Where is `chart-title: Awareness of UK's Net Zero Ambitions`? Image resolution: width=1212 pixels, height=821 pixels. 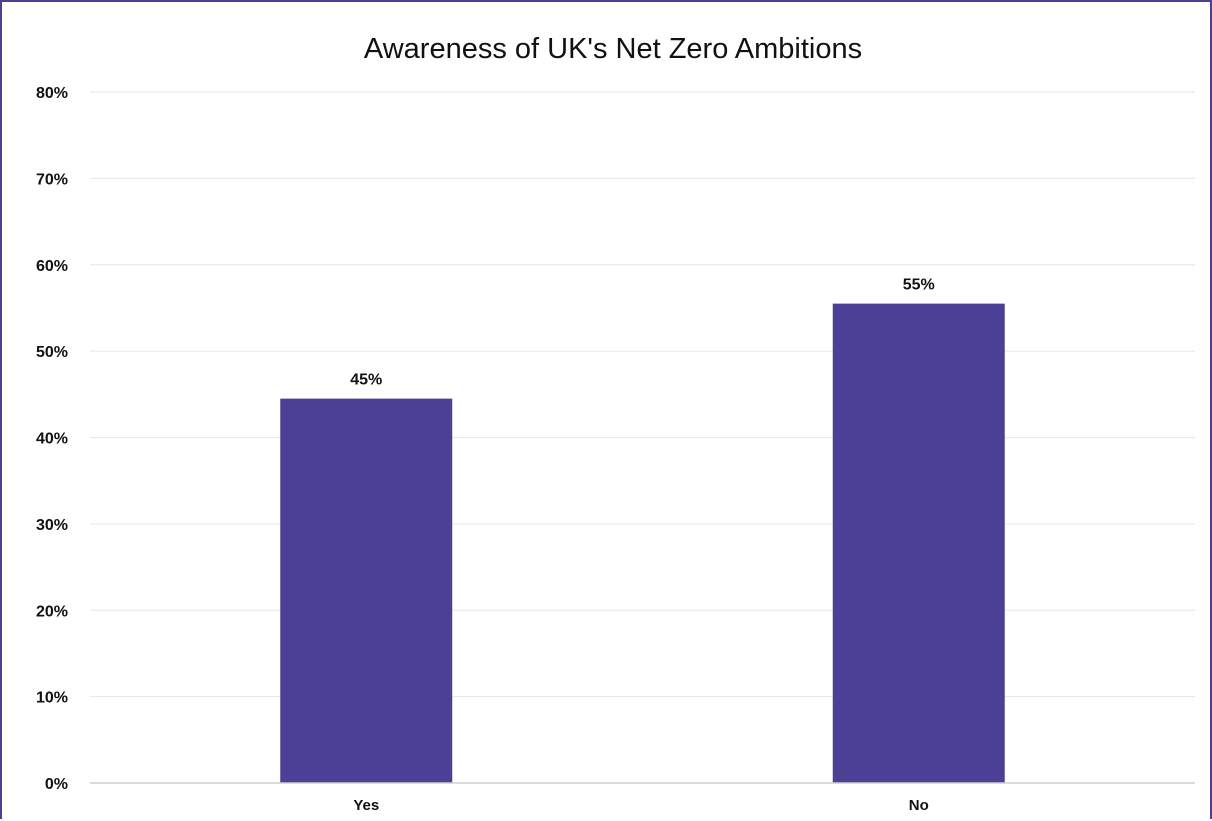
chart-title: Awareness of UK's Net Zero Ambitions is located at coordinates (613, 49).